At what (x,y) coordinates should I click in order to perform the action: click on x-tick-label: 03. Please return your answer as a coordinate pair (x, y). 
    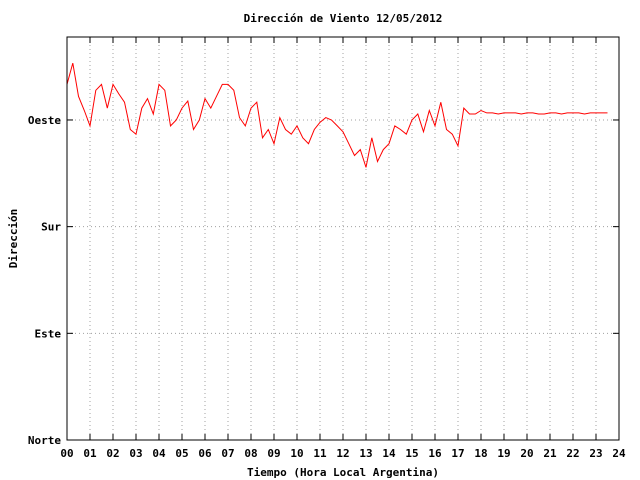
    Looking at the image, I should click on (135, 453).